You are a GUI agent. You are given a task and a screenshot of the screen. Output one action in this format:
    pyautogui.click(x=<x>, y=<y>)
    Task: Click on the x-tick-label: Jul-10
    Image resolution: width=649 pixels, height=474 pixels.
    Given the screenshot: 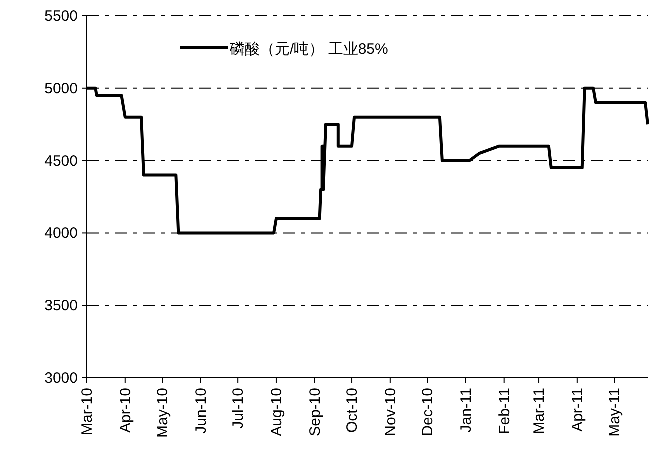 What is the action you would take?
    pyautogui.click(x=239, y=408)
    